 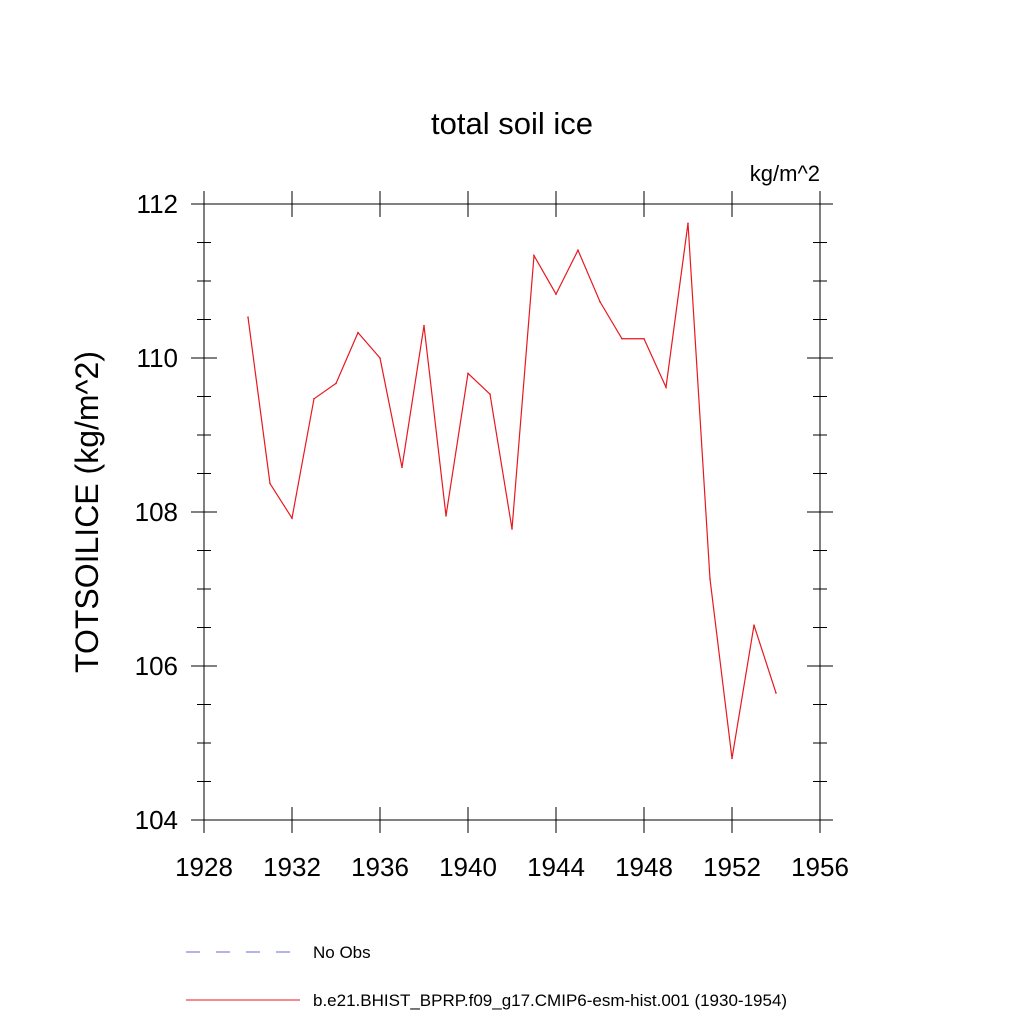 What do you see at coordinates (556, 867) in the screenshot?
I see `x-tick-label: 1944` at bounding box center [556, 867].